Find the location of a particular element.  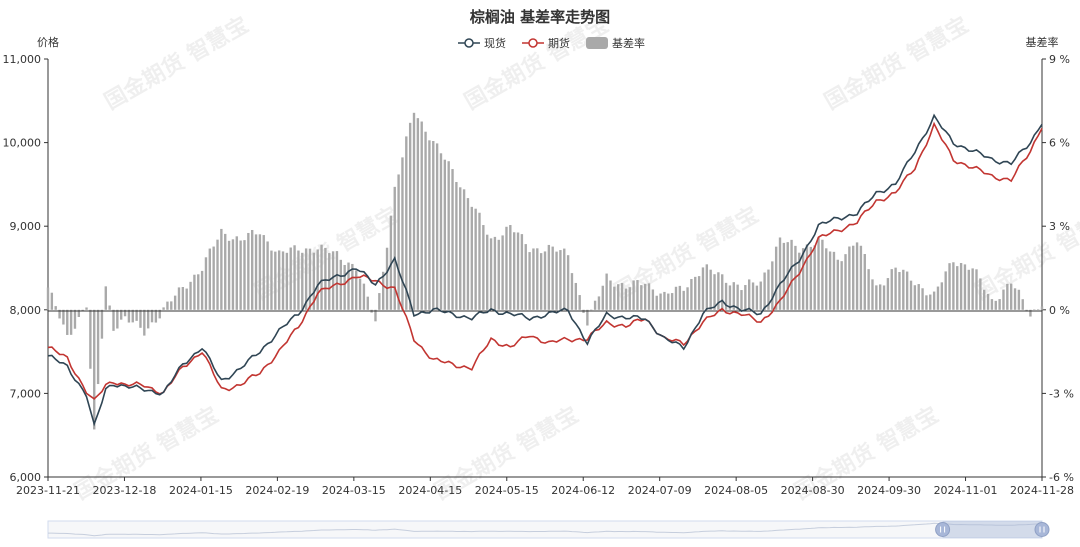

legend-item: 基差率 is located at coordinates (615, 43).